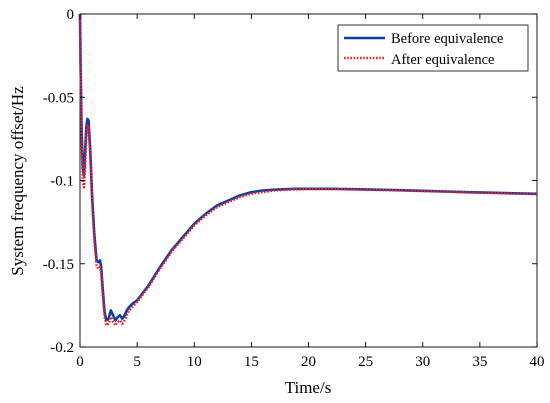 The width and height of the screenshot is (550, 403). Describe the element at coordinates (308, 362) in the screenshot. I see `x-tick-label: 20` at that location.